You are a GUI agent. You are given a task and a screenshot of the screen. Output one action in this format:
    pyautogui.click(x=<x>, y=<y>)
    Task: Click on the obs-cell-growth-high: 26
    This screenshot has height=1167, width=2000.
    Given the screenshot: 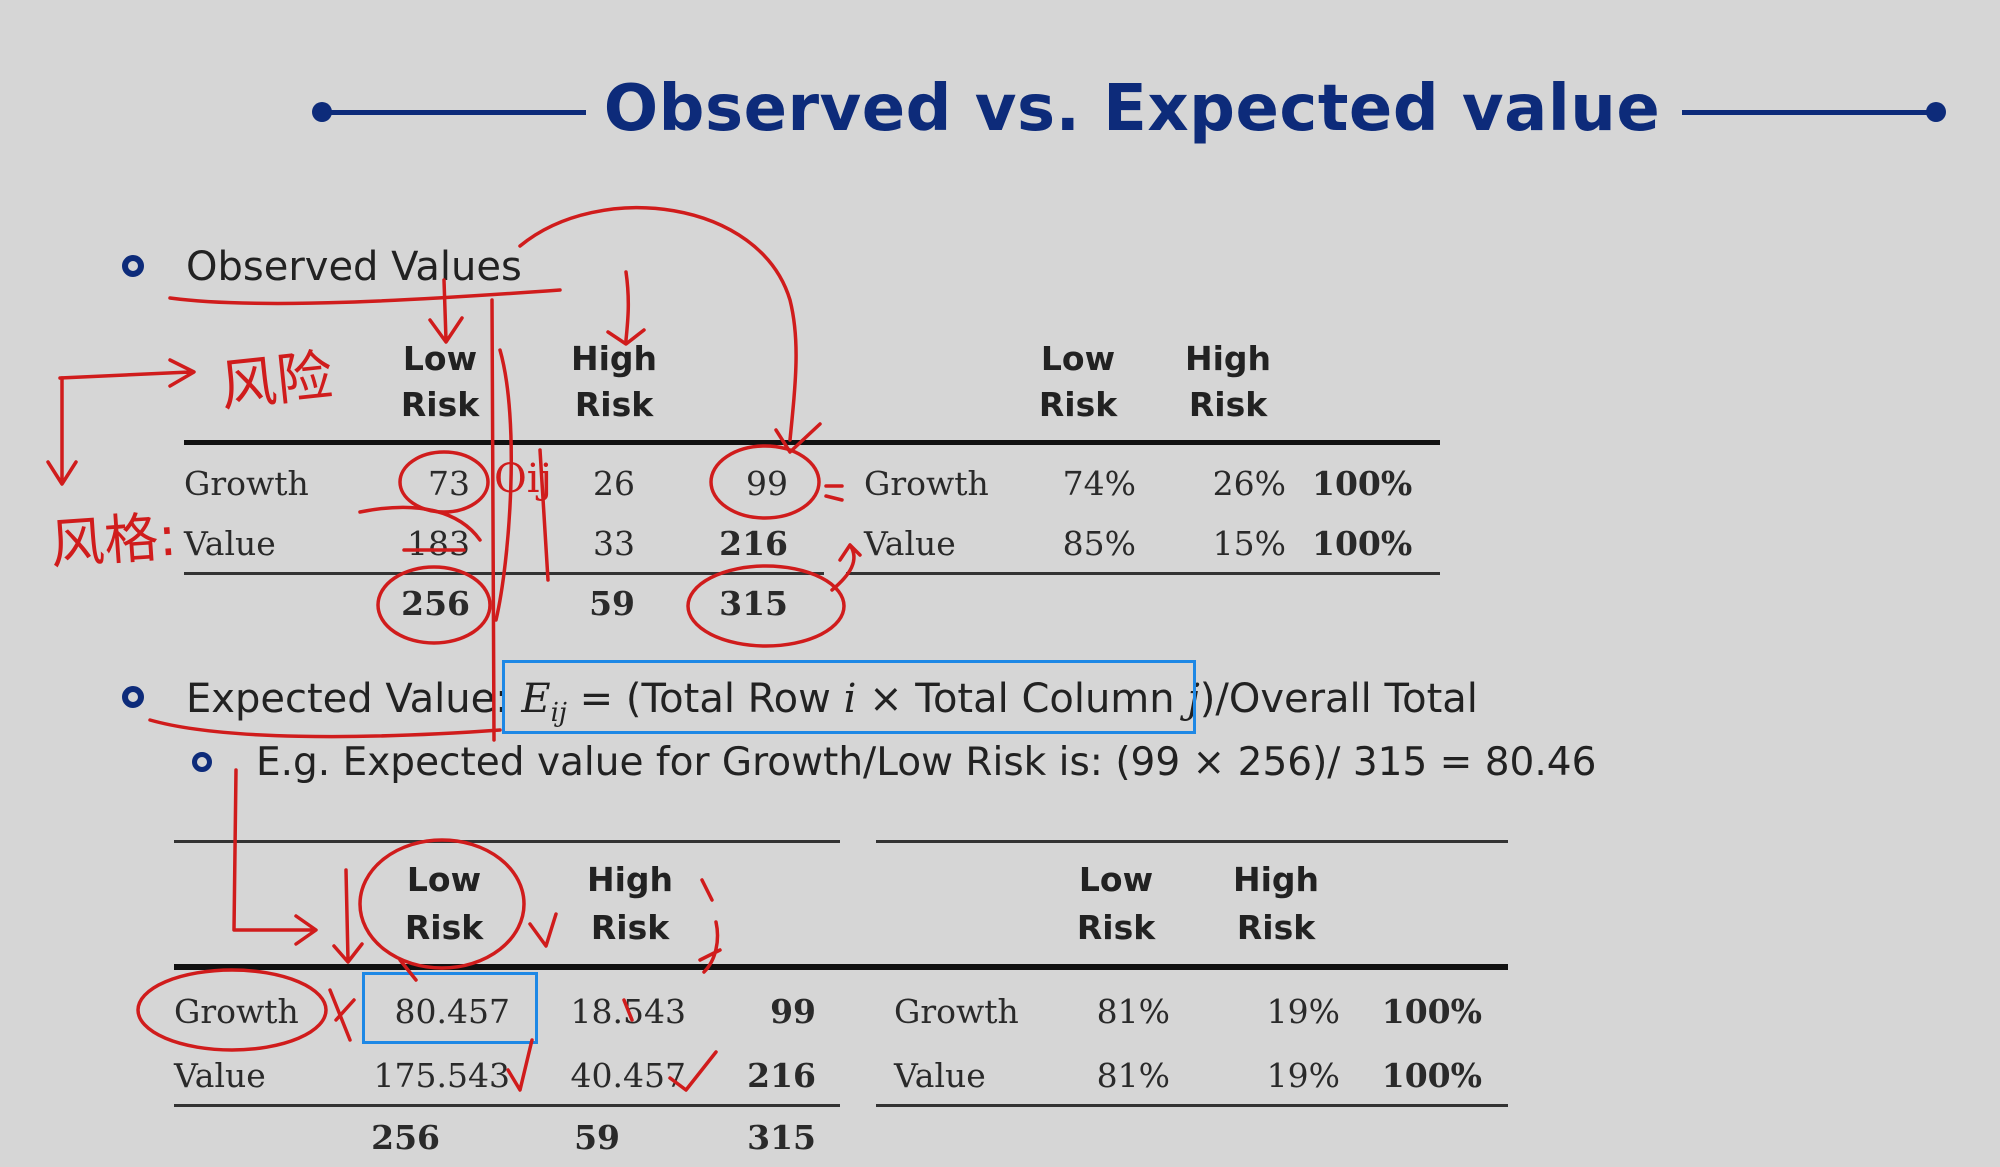 What is the action you would take?
    pyautogui.click(x=614, y=483)
    